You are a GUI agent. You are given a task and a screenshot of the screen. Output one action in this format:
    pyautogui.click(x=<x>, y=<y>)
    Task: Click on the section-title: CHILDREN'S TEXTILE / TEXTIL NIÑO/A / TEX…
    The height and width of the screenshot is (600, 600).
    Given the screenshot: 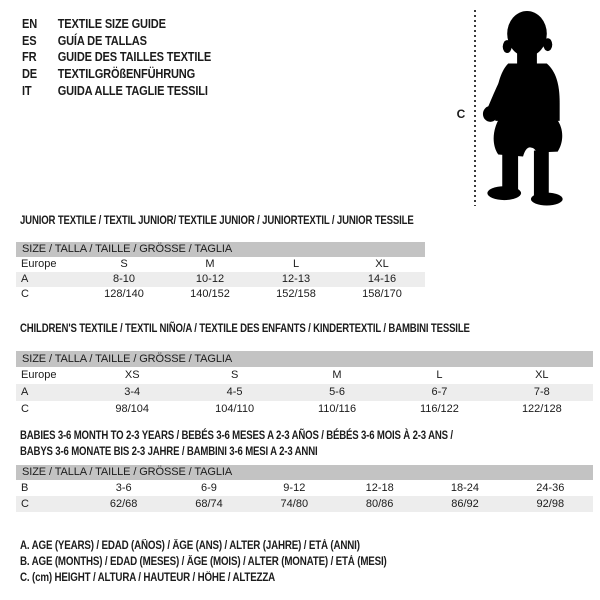 What is the action you would take?
    pyautogui.click(x=304, y=329)
    